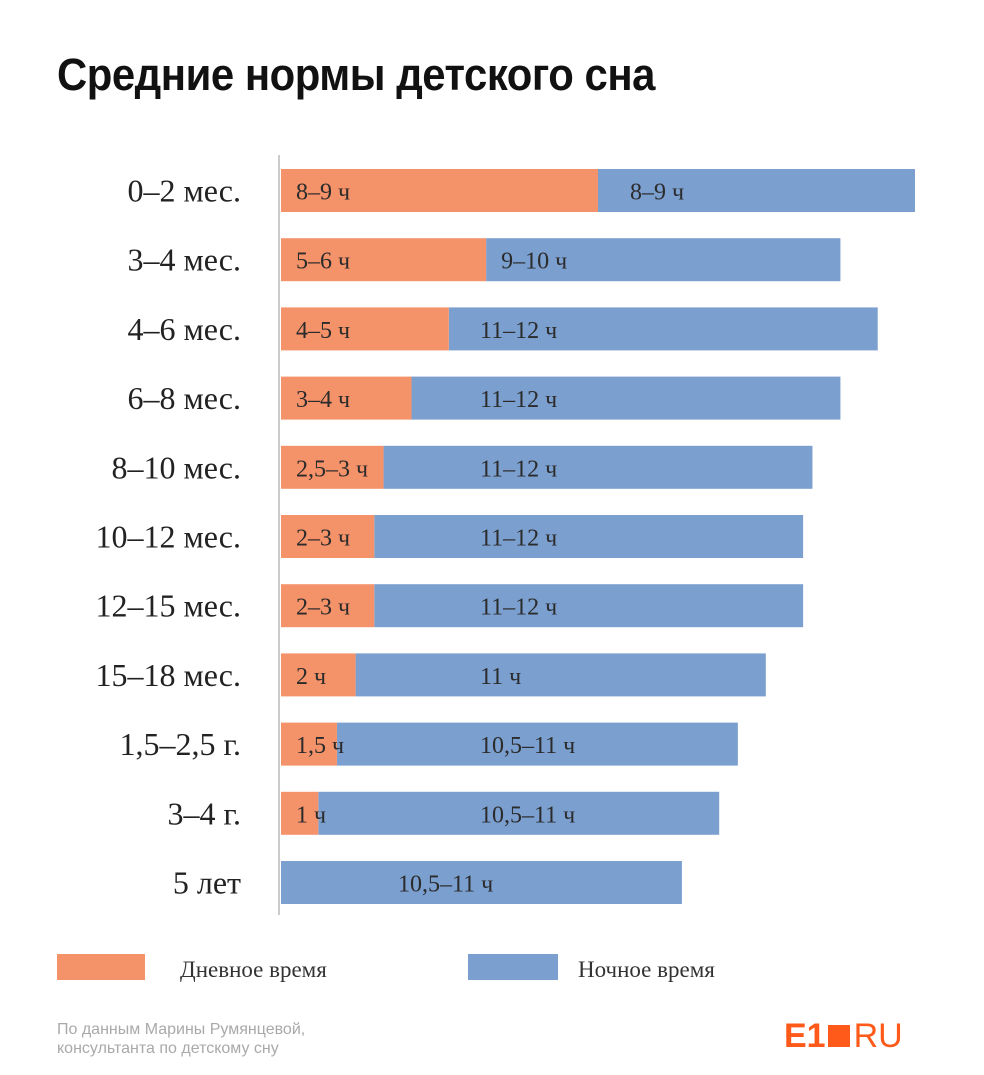  I want to click on bar-day-label: 3–4 ч, so click(323, 400).